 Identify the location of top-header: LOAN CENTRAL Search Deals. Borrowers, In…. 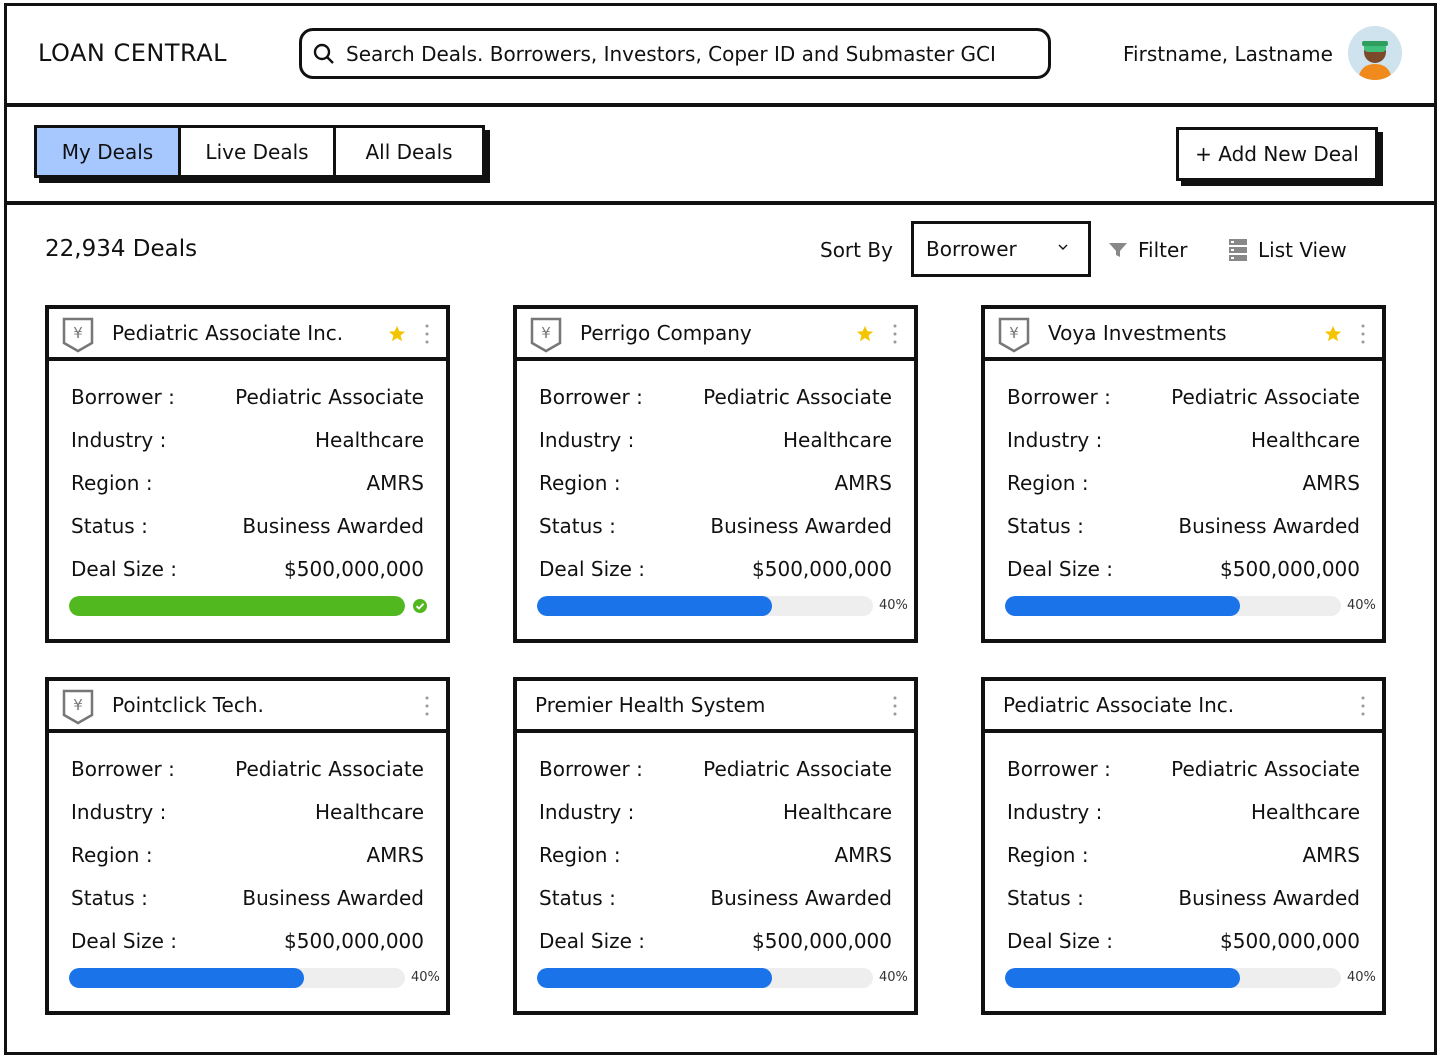
(720, 55).